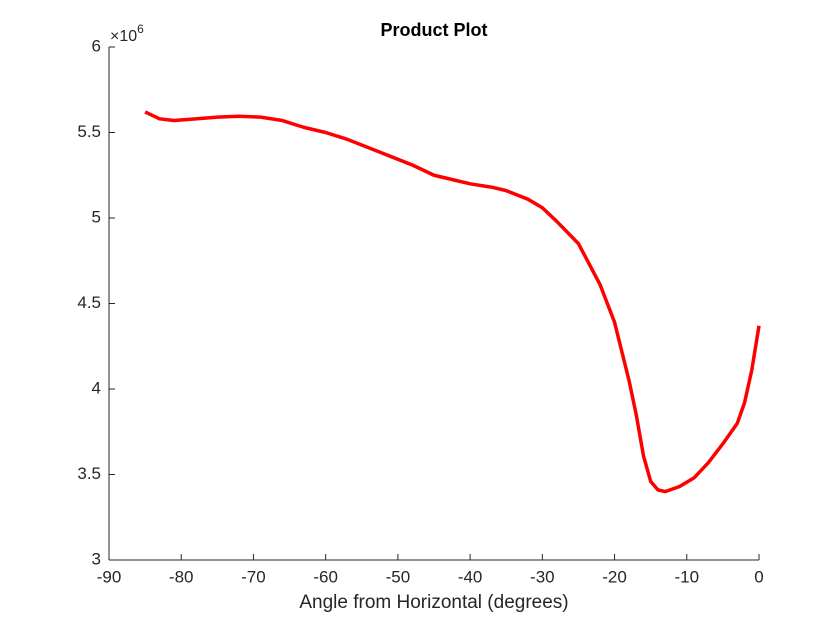 Image resolution: width=840 pixels, height=630 pixels. Describe the element at coordinates (140, 29) in the screenshot. I see `y-multiplier-exponent: 6` at that location.